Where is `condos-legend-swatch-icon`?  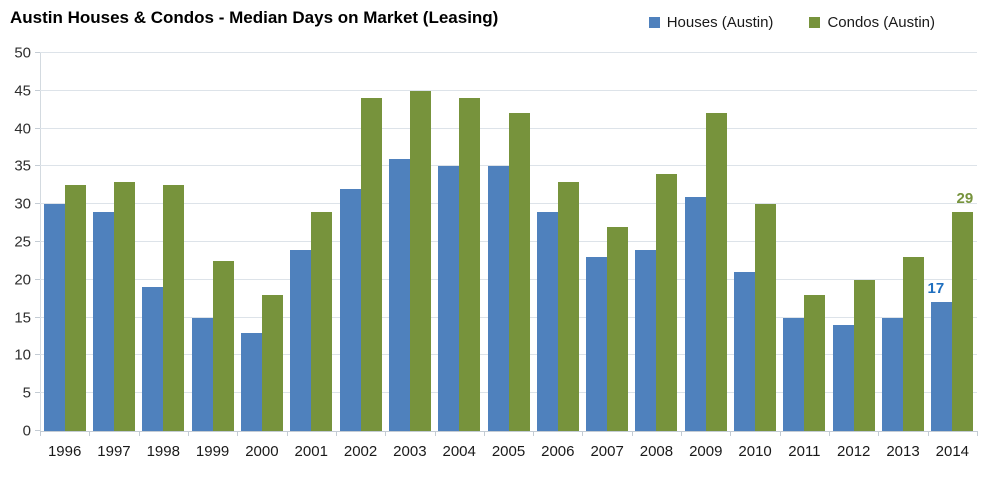
condos-legend-swatch-icon is located at coordinates (815, 22).